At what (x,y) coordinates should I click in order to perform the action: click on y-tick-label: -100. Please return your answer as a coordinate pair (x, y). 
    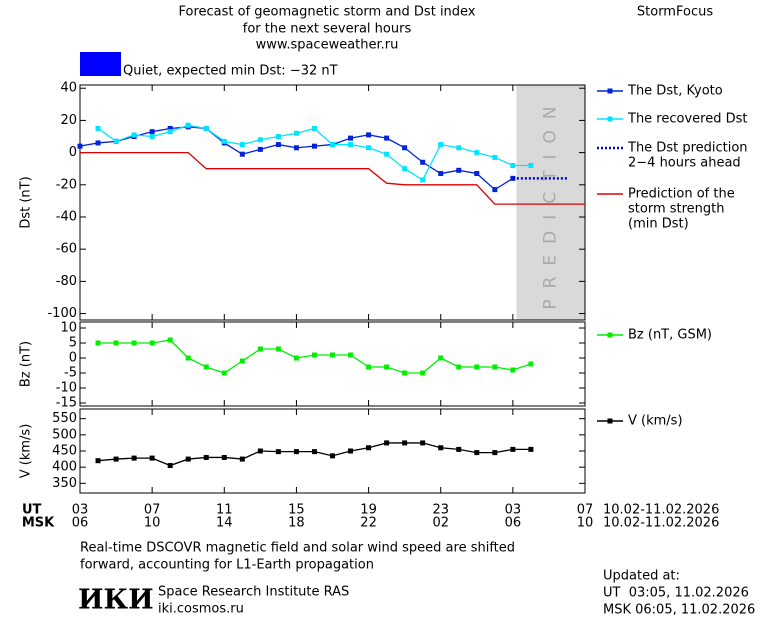
    Looking at the image, I should click on (62, 313).